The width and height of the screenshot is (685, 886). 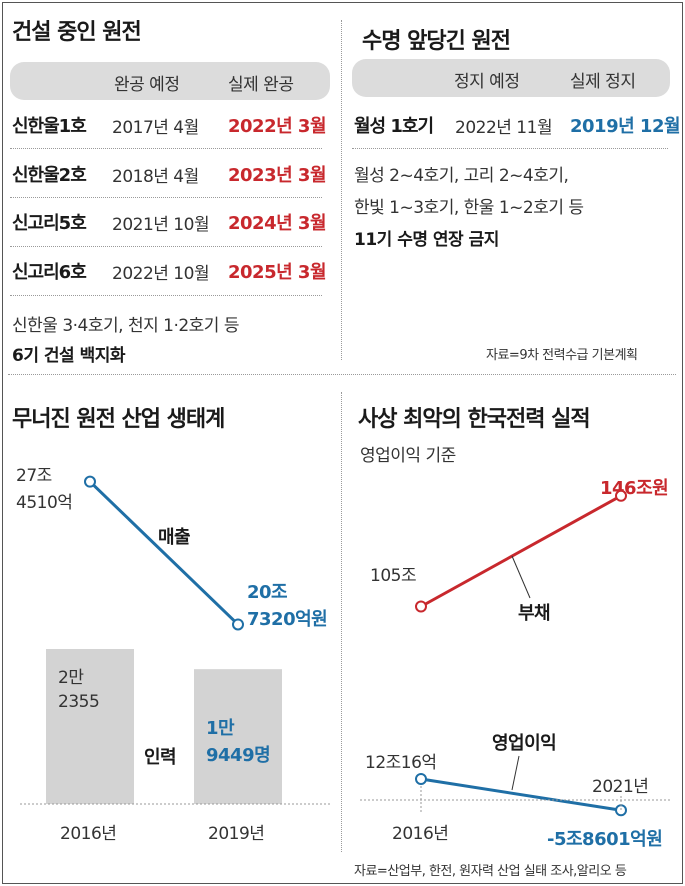 I want to click on extension-header-planned: 정지 예정, so click(x=487, y=82).